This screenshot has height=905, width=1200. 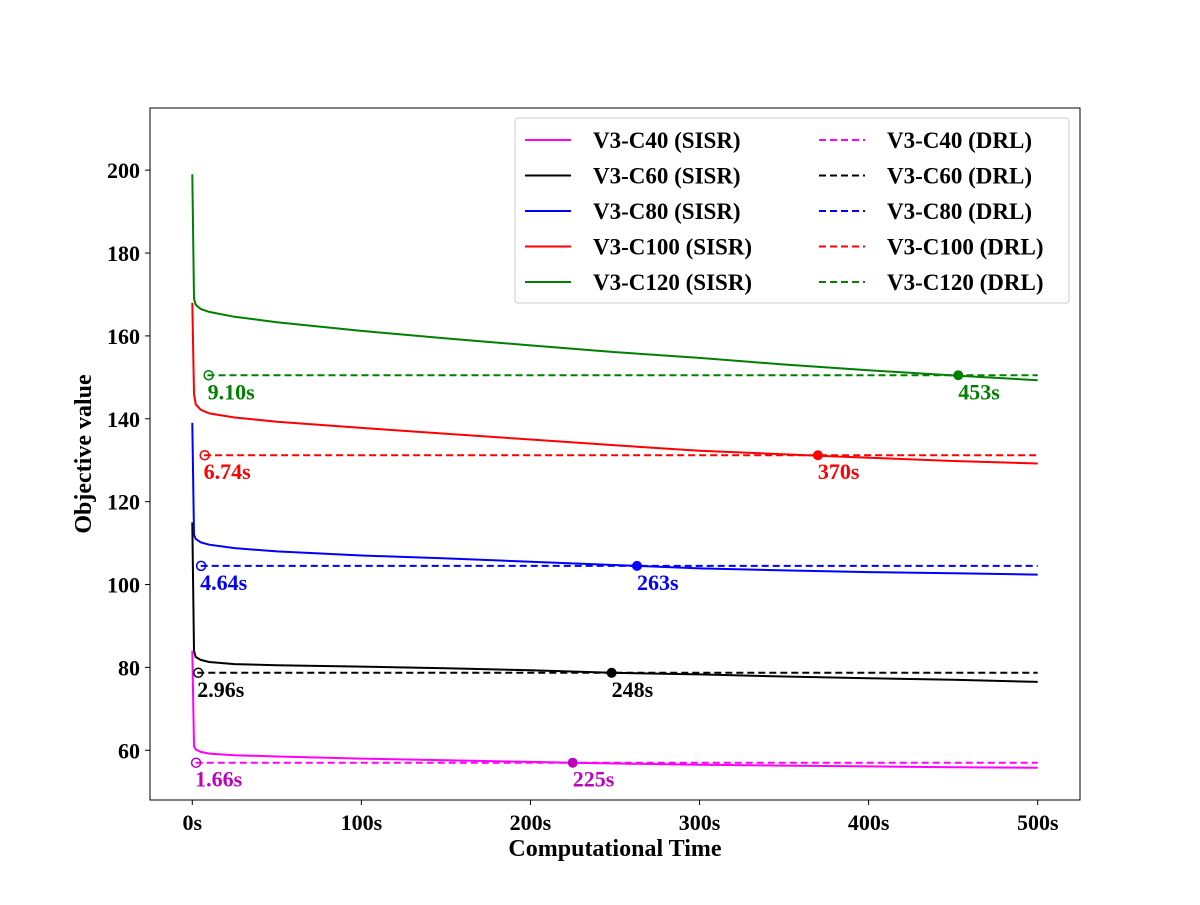 I want to click on x-axis-title: Computational Time, so click(x=614, y=849).